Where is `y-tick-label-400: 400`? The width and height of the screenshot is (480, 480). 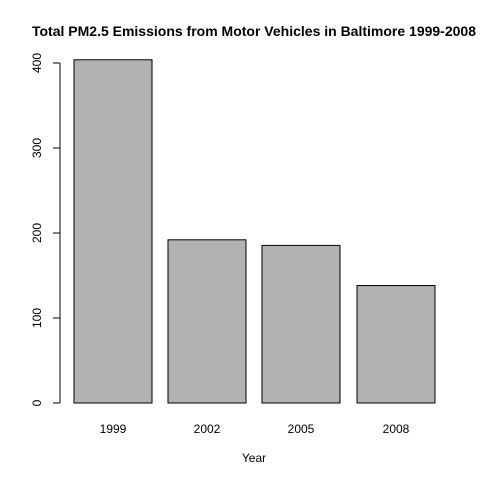
y-tick-label-400: 400 is located at coordinates (37, 63).